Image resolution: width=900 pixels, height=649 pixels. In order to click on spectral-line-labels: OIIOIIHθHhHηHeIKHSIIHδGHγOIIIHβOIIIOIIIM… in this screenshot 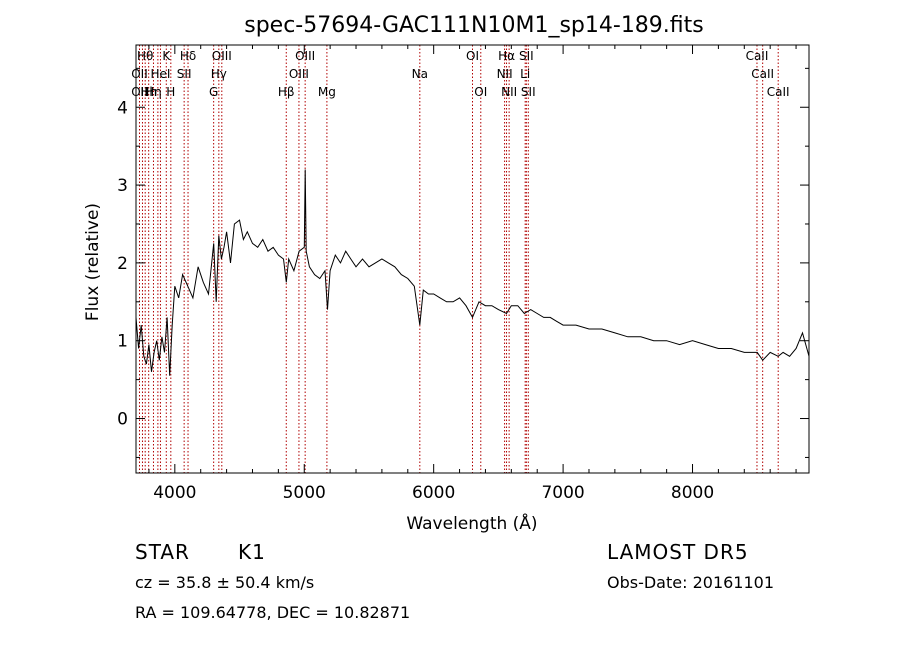, I will do `click(460, 74)`.